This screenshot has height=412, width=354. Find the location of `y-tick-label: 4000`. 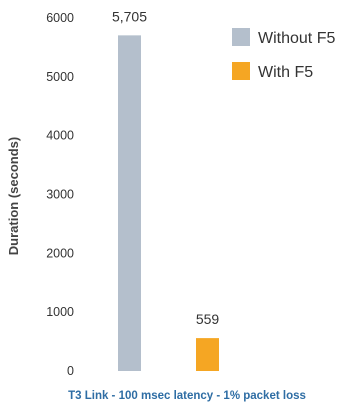

y-tick-label: 4000 is located at coordinates (60, 136).